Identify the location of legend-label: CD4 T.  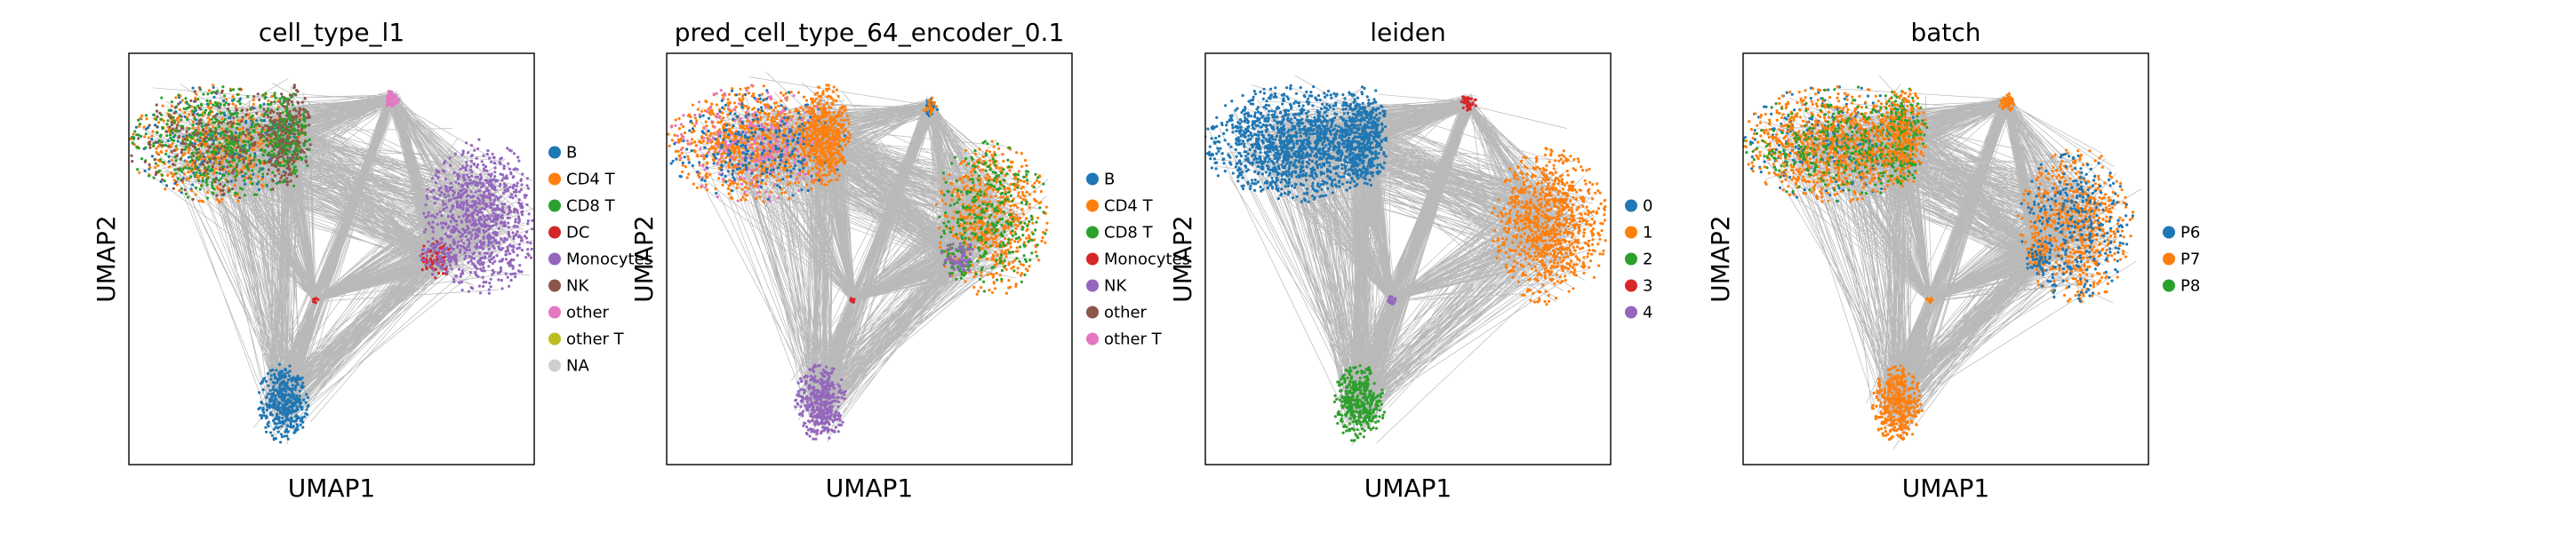
(591, 180).